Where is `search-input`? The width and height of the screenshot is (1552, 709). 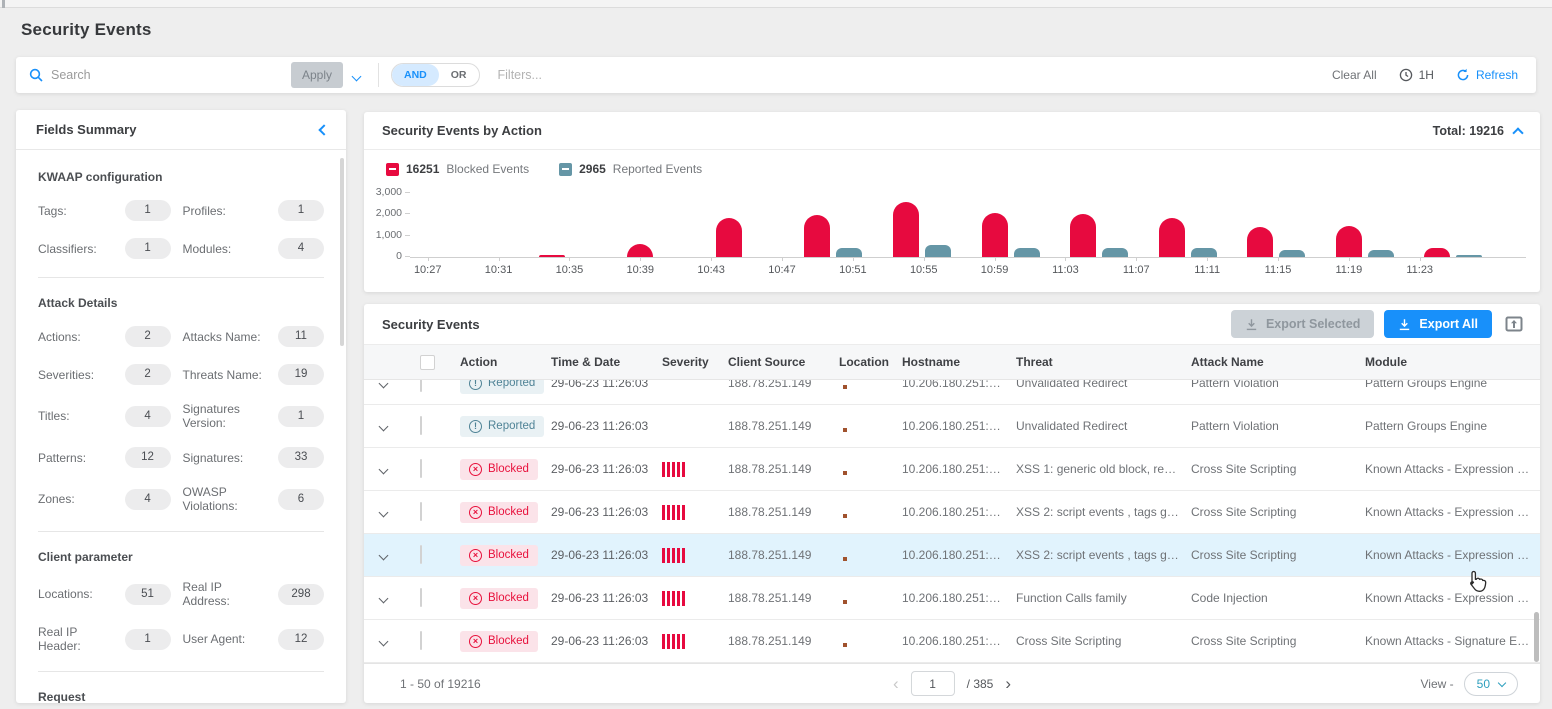 search-input is located at coordinates (171, 75).